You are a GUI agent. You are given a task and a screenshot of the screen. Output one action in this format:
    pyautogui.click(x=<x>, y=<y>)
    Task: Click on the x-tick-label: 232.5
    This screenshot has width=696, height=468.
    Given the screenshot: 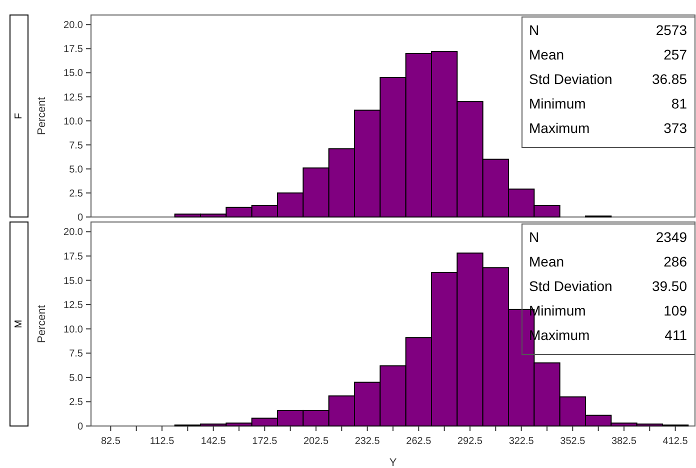 What is the action you would take?
    pyautogui.click(x=367, y=441)
    